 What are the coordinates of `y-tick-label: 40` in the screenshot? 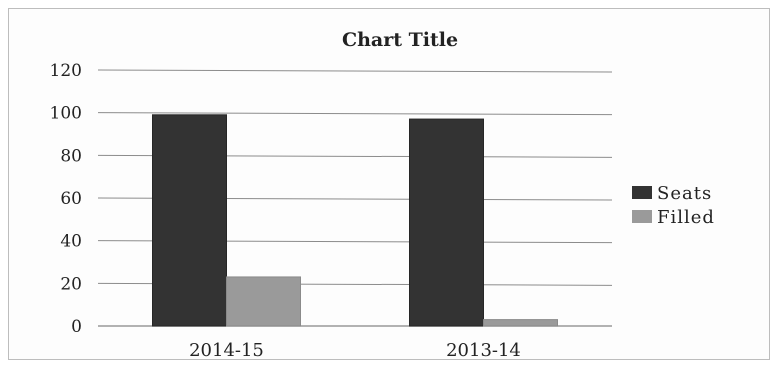 It's located at (71, 242).